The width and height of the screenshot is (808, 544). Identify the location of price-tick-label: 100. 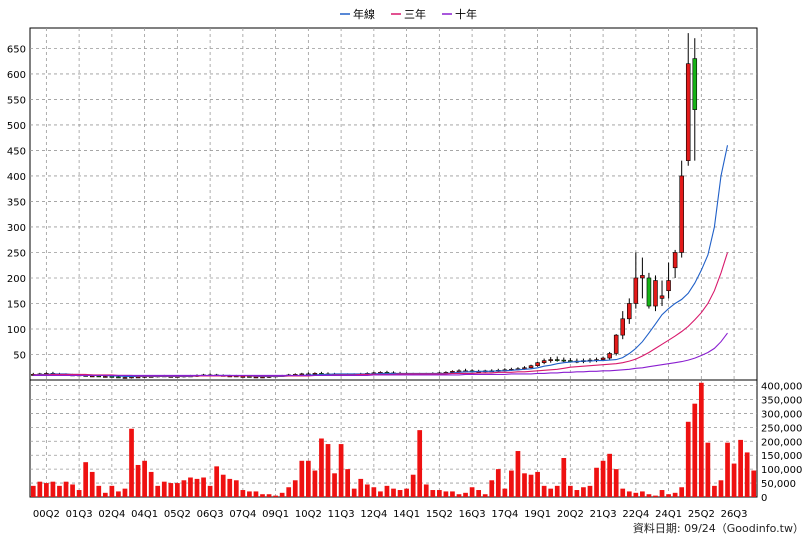
(16, 330).